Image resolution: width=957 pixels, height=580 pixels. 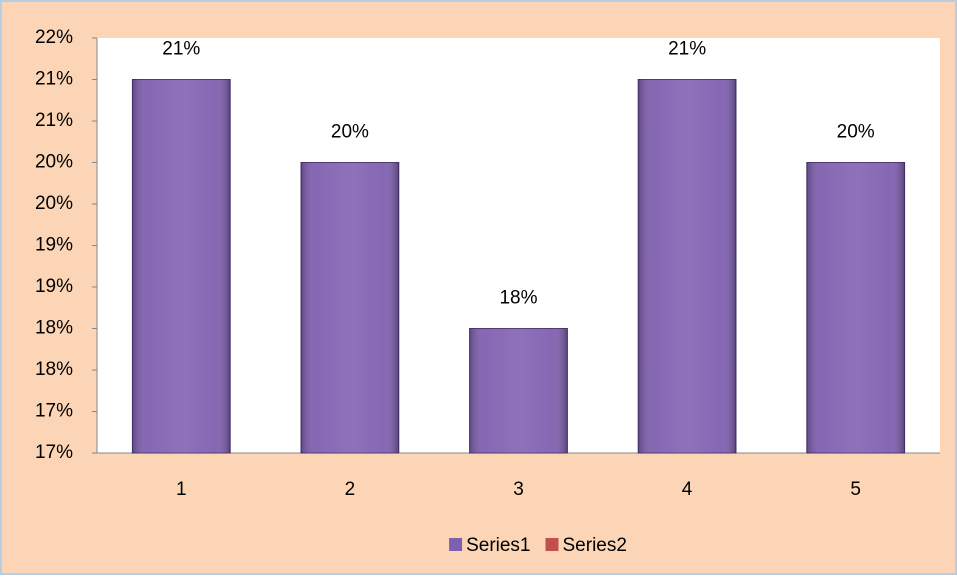 I want to click on x-tick-label: 3, so click(x=518, y=489).